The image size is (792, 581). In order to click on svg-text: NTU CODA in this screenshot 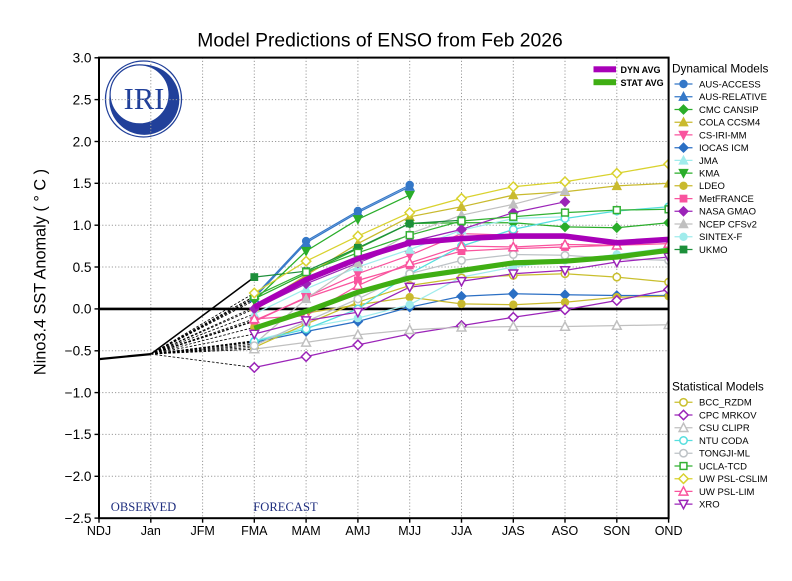, I will do `click(724, 441)`.